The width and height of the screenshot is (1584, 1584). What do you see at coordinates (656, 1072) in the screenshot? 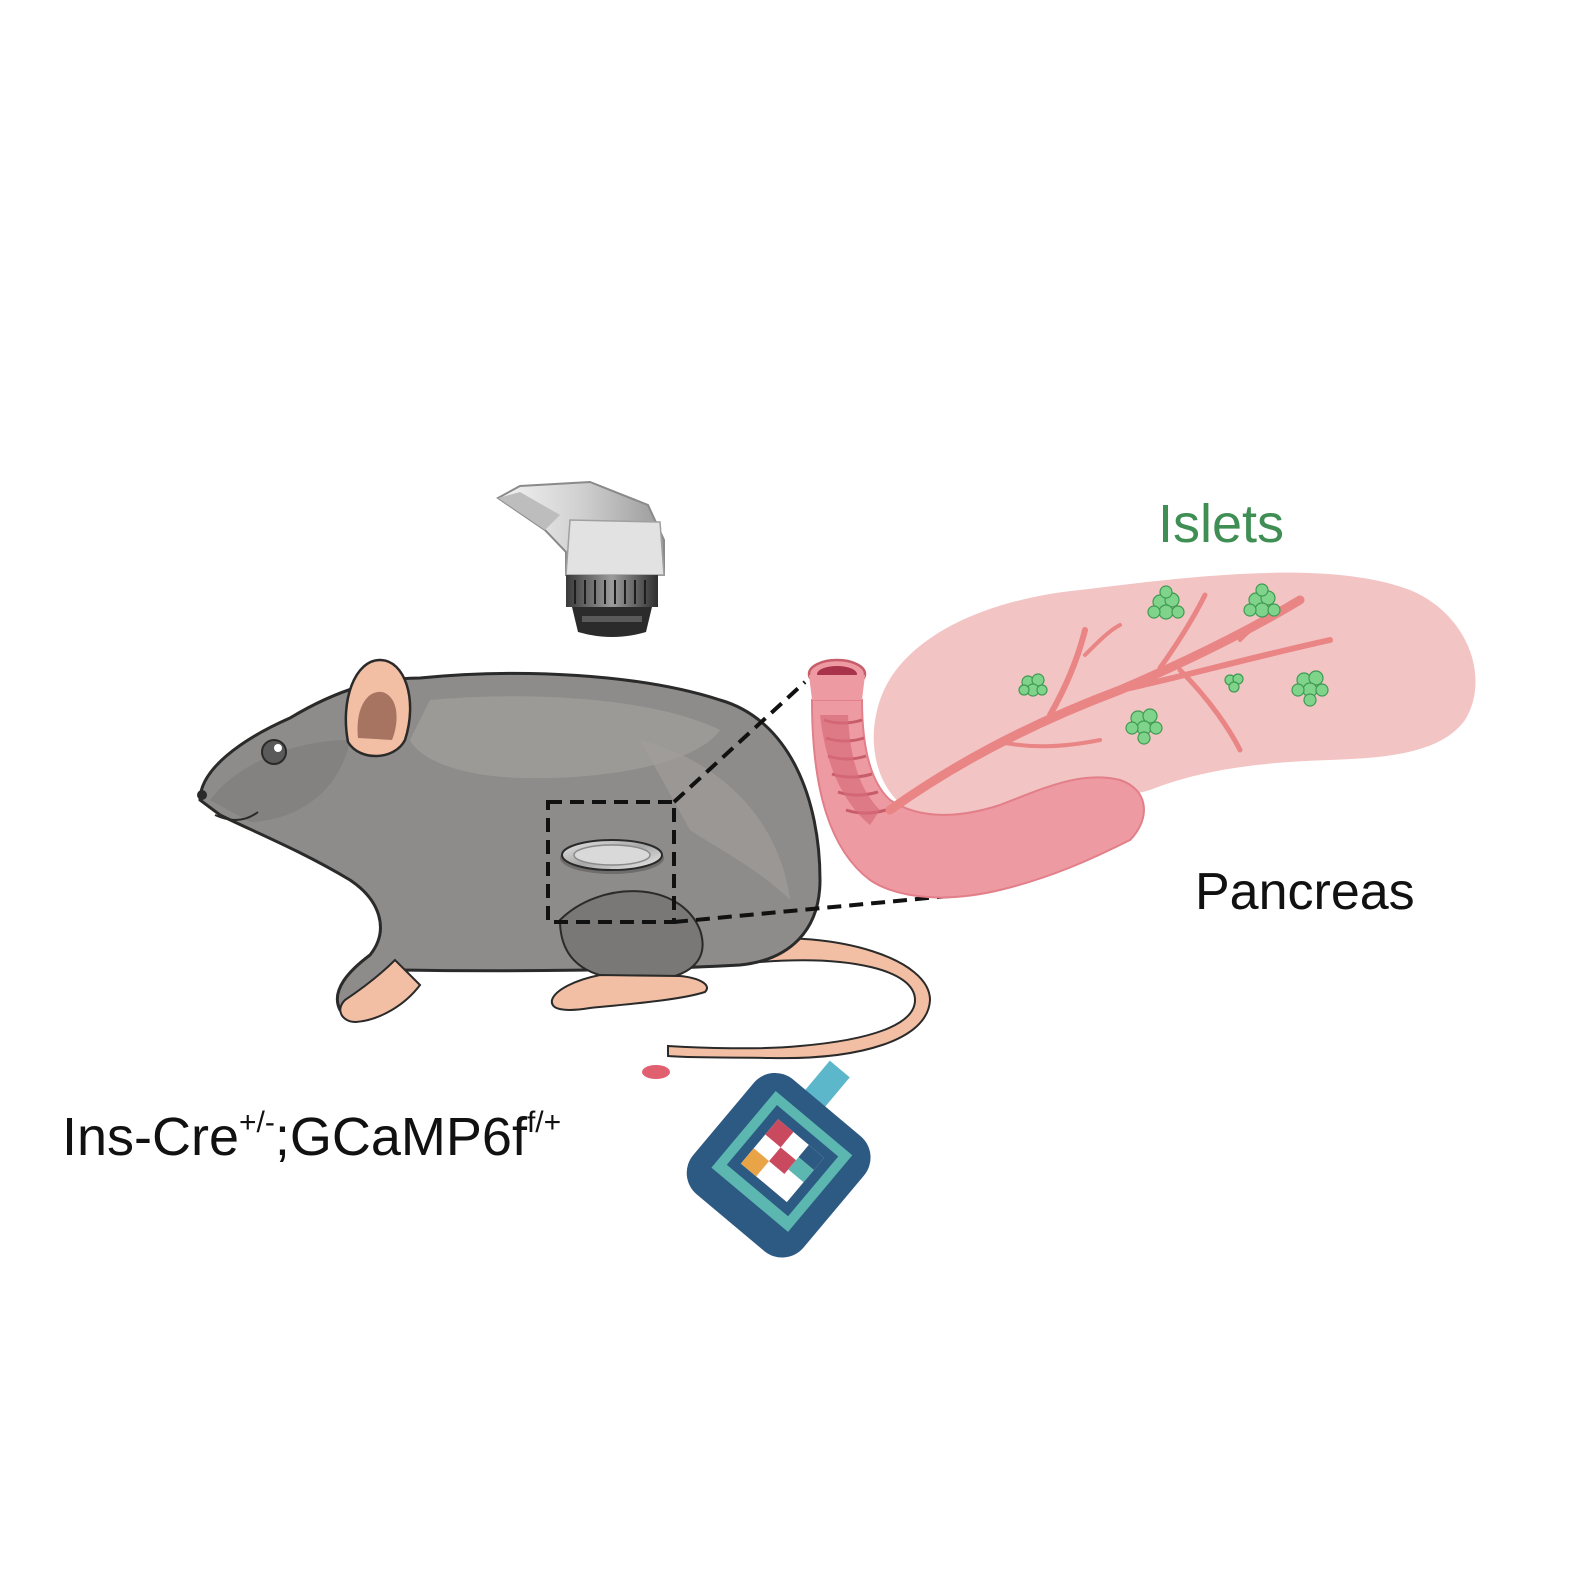
I see `blood-drop-icon` at bounding box center [656, 1072].